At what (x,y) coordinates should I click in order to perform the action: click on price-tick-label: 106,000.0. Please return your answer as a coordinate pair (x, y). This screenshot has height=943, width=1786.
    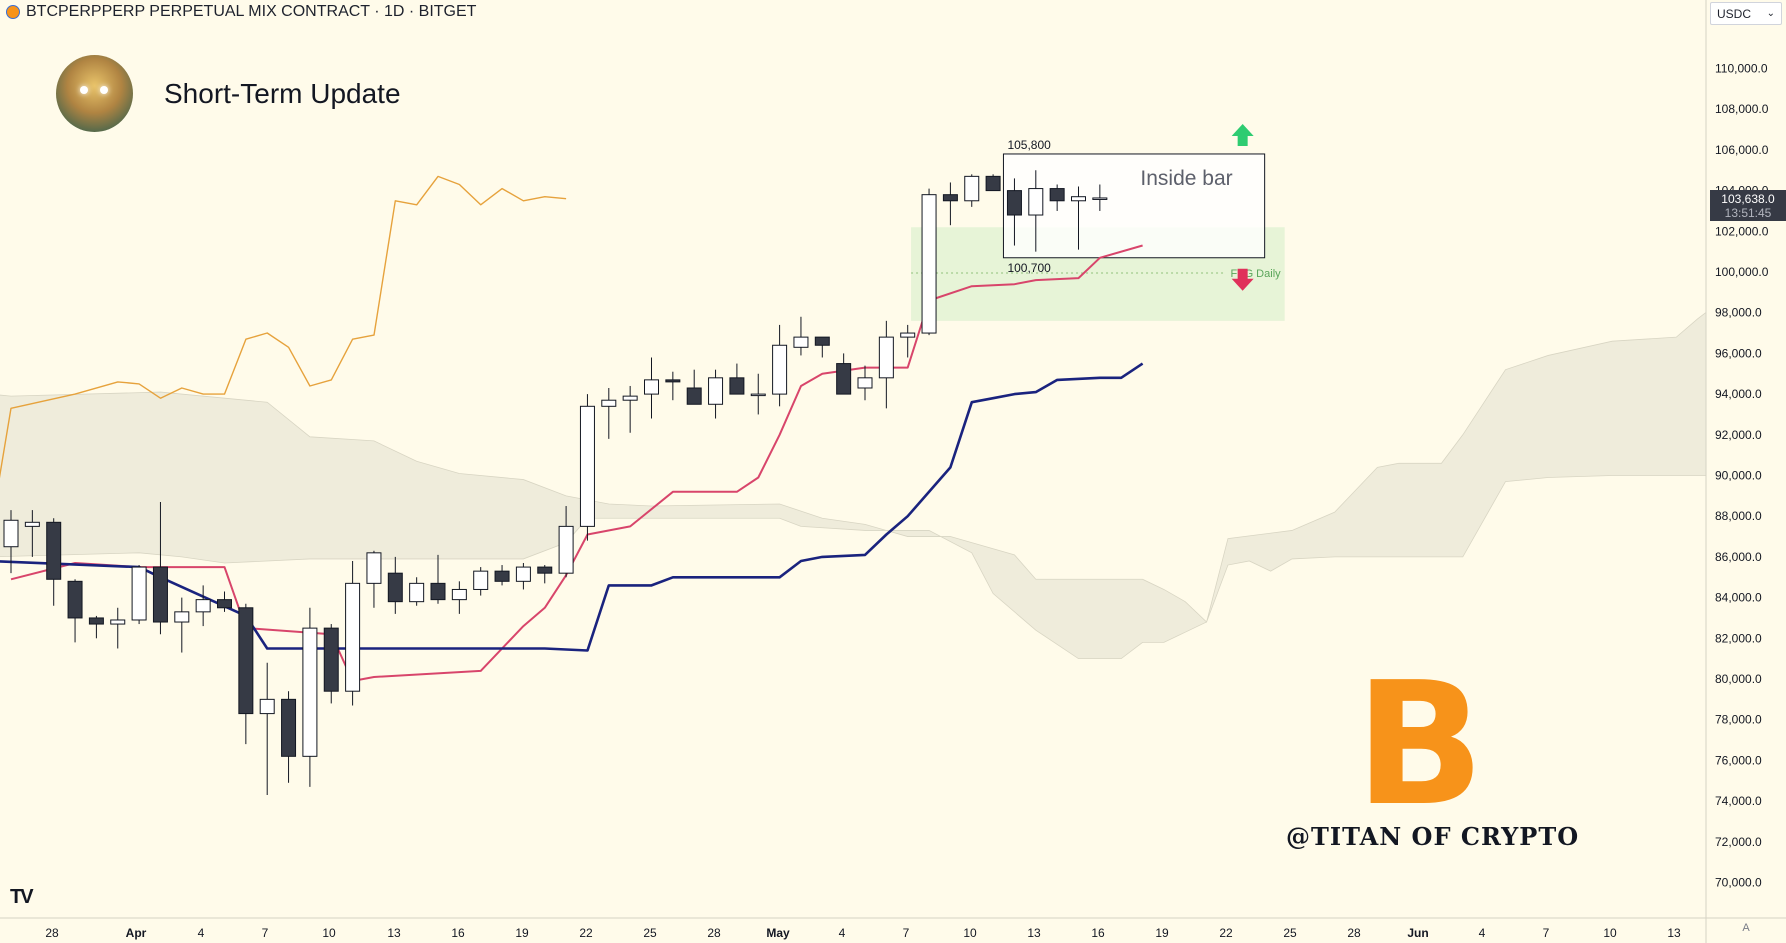
    Looking at the image, I should click on (1742, 150).